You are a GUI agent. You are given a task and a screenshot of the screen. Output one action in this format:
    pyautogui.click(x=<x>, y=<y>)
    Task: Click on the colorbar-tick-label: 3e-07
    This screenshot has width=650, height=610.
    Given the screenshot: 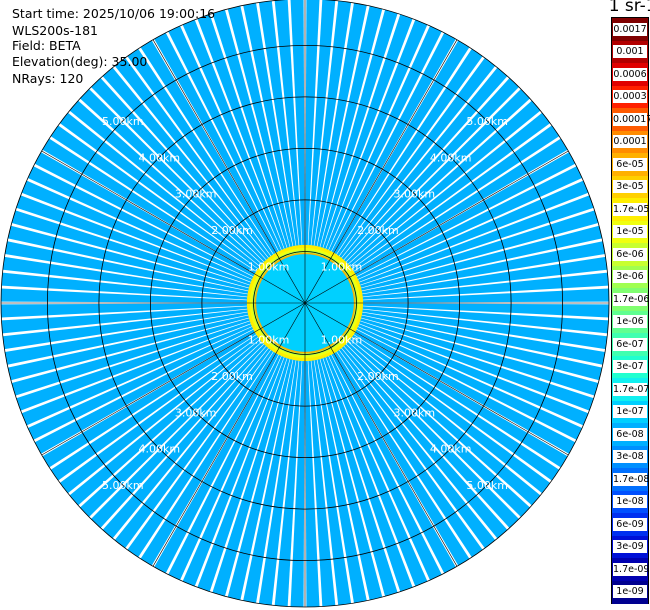 What is the action you would take?
    pyautogui.click(x=630, y=367)
    